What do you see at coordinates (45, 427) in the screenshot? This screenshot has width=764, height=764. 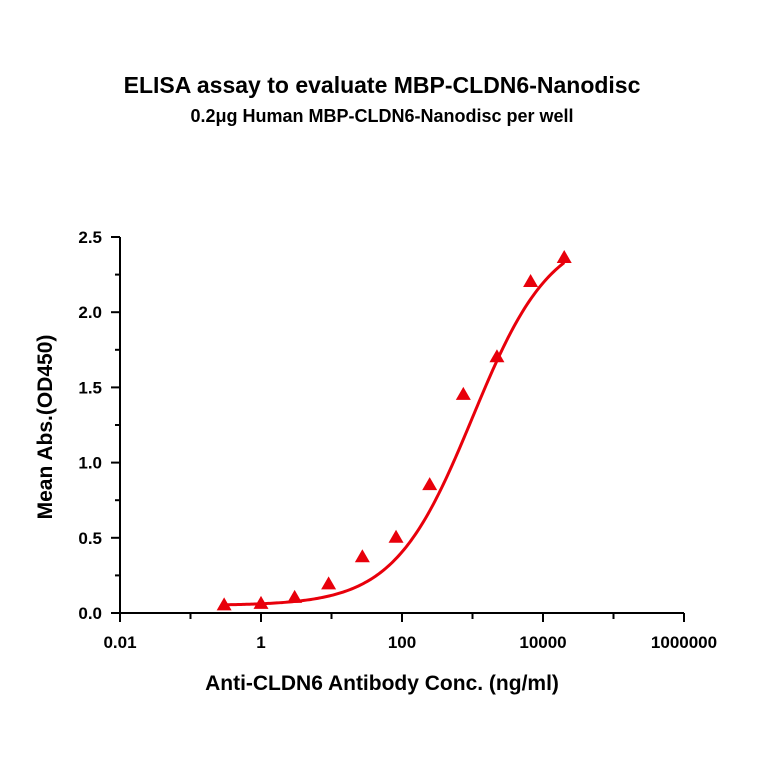 I see `y-axis-title: Mean Abs.(OD450)` at bounding box center [45, 427].